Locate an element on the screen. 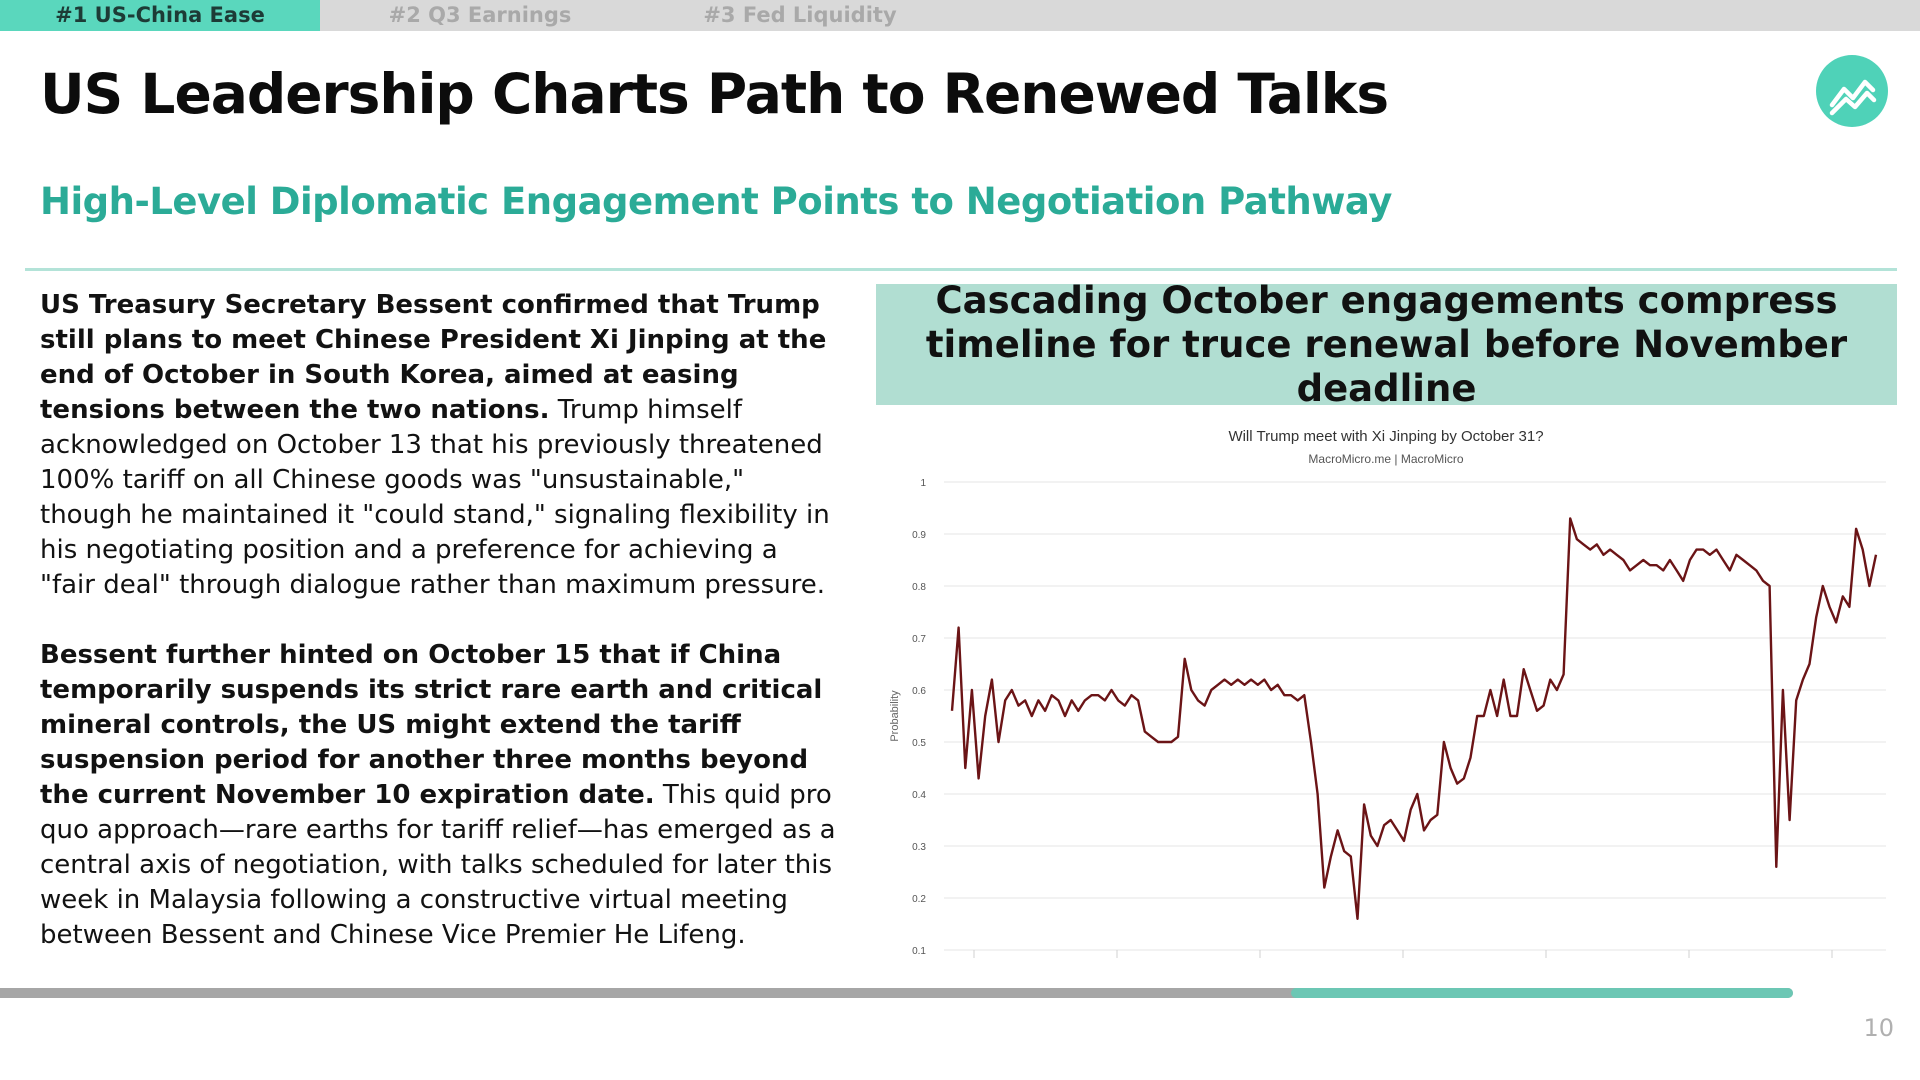  progress-fill is located at coordinates (1542, 993).